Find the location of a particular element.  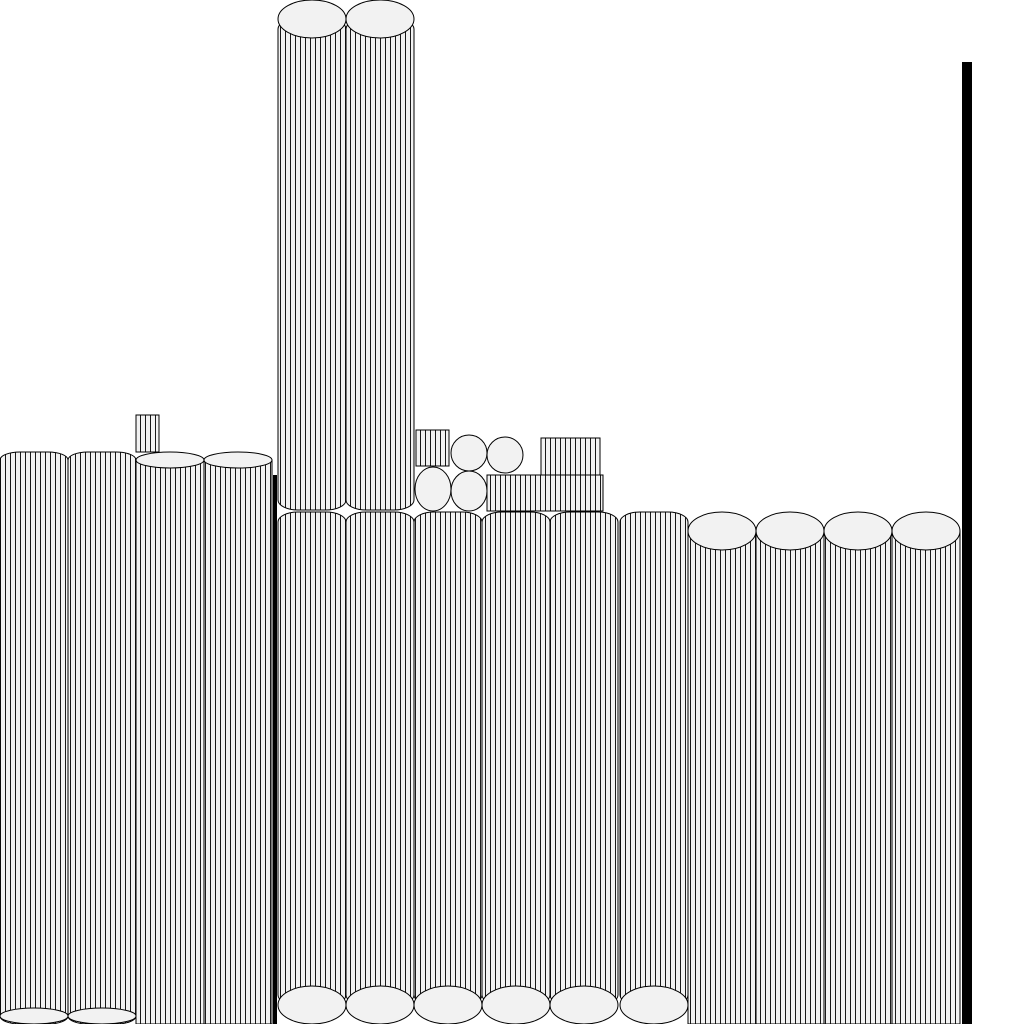

right-bar is located at coordinates (967, 543).